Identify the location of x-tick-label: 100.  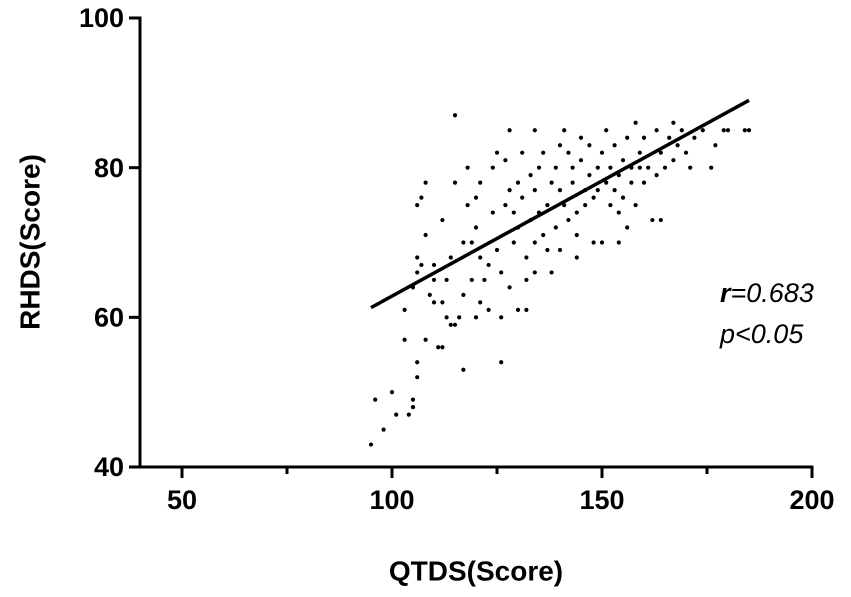
(391, 500).